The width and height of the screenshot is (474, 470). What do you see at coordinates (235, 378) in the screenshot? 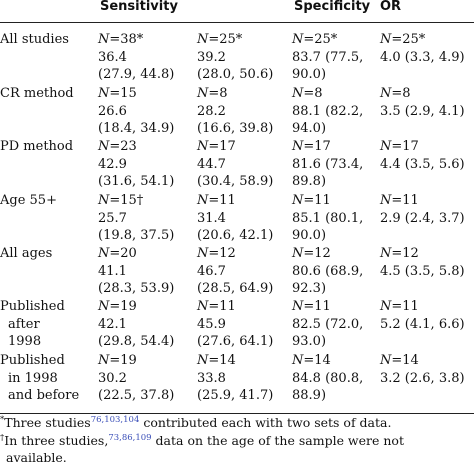
I see `cell-sensitivity-subset: N=14 33.8 (25.9, 41.7)` at bounding box center [235, 378].